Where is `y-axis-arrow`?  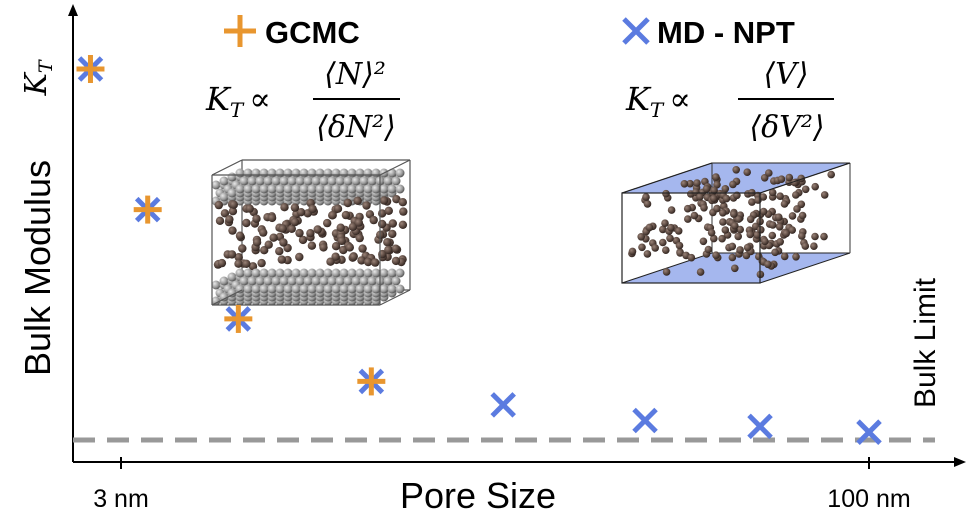
y-axis-arrow is located at coordinates (73, 10).